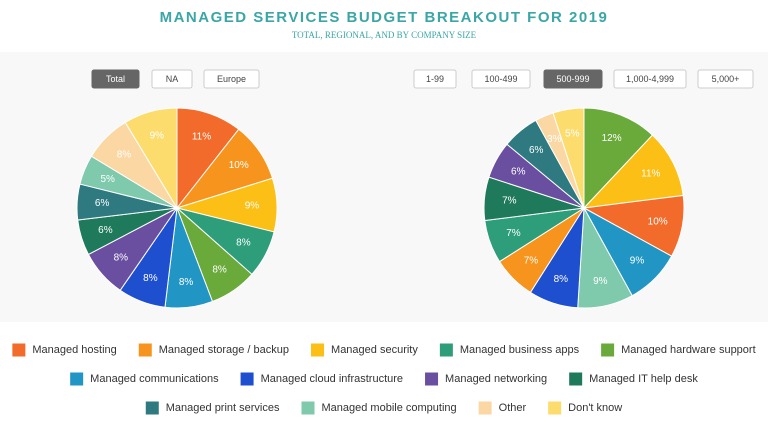 This screenshot has height=428, width=768. I want to click on filter-button: NA, so click(172, 79).